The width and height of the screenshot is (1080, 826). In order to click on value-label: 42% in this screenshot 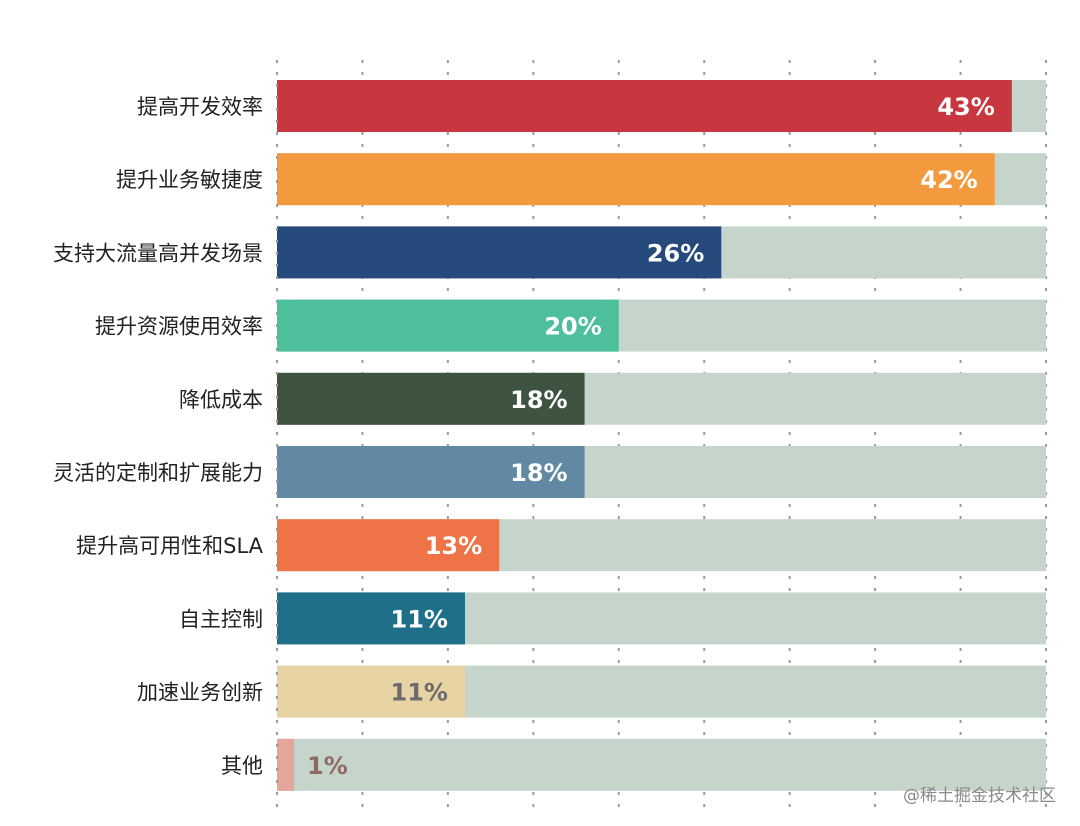, I will do `click(948, 180)`.